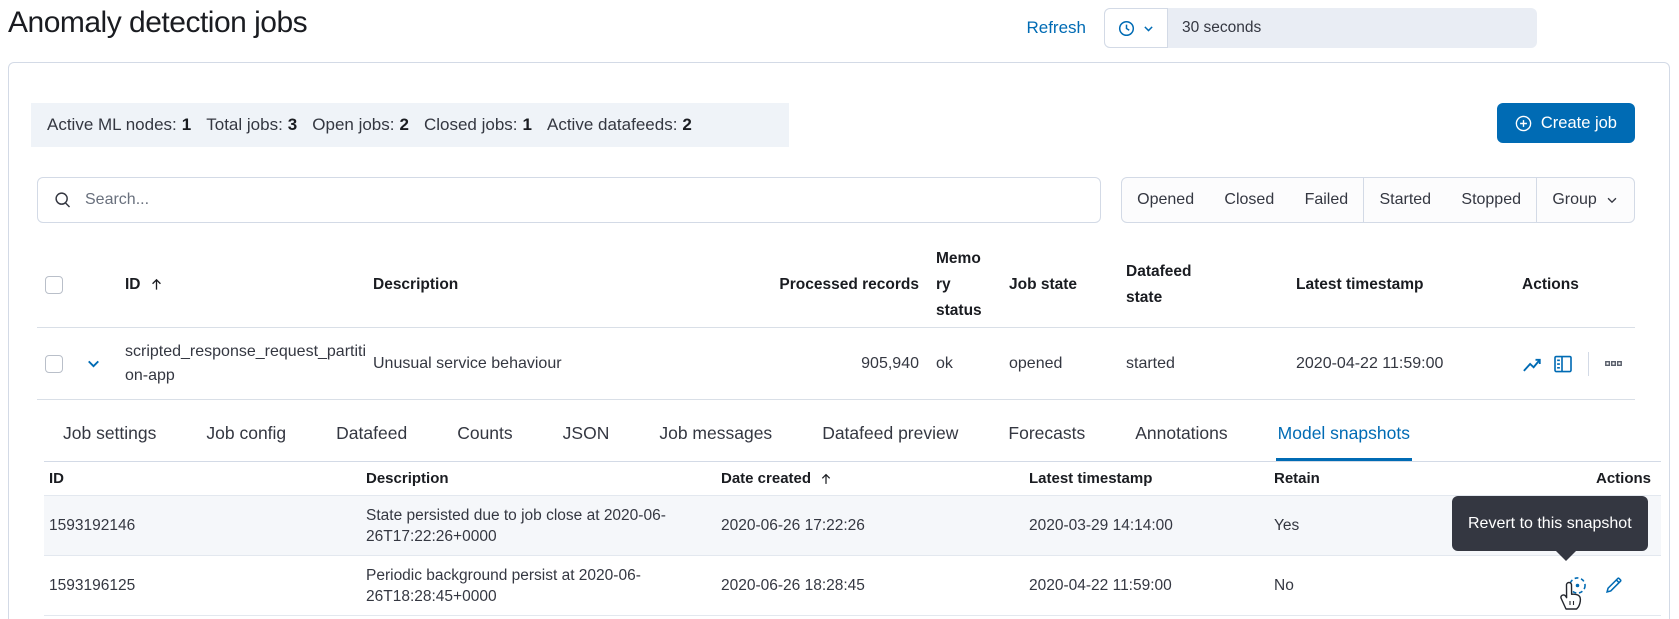 This screenshot has height=619, width=1679. What do you see at coordinates (1532, 364) in the screenshot?
I see `single-metric-viewer-icon` at bounding box center [1532, 364].